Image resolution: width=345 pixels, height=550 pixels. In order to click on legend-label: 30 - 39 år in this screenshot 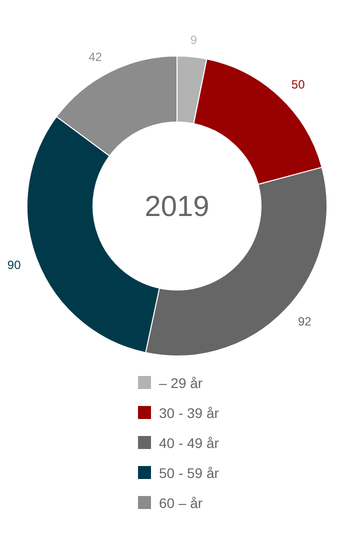, I will do `click(189, 412)`.